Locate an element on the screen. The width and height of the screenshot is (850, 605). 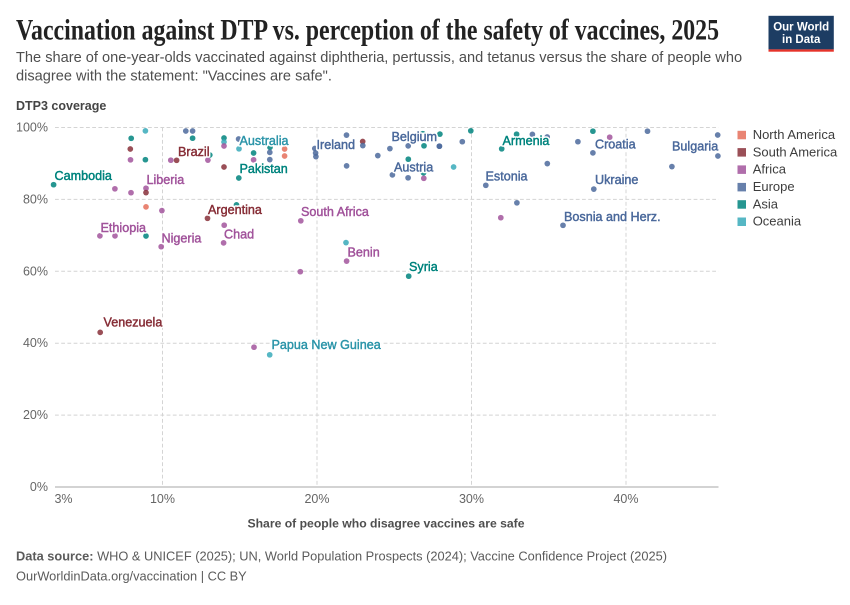
svg-text: Europe is located at coordinates (774, 186).